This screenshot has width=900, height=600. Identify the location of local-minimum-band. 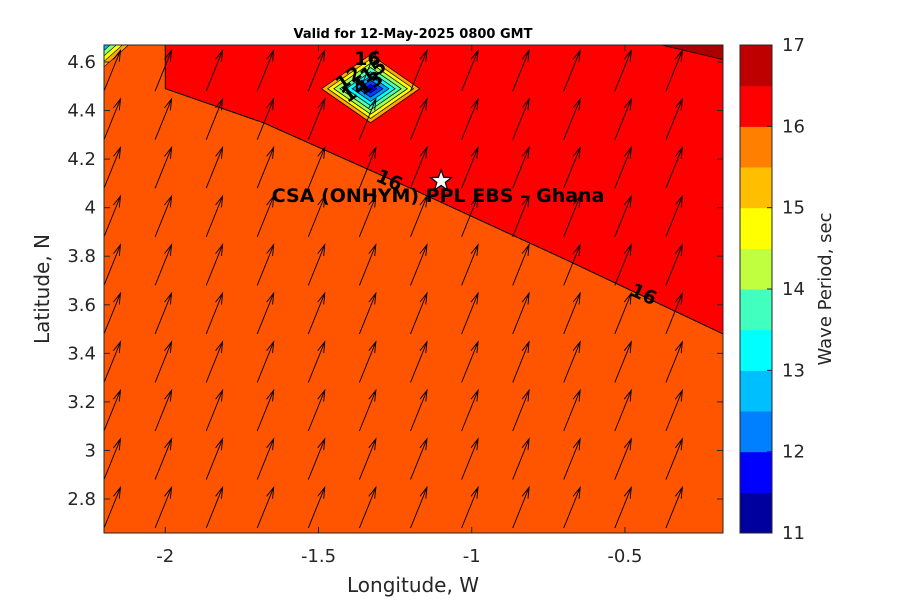
(370, 89).